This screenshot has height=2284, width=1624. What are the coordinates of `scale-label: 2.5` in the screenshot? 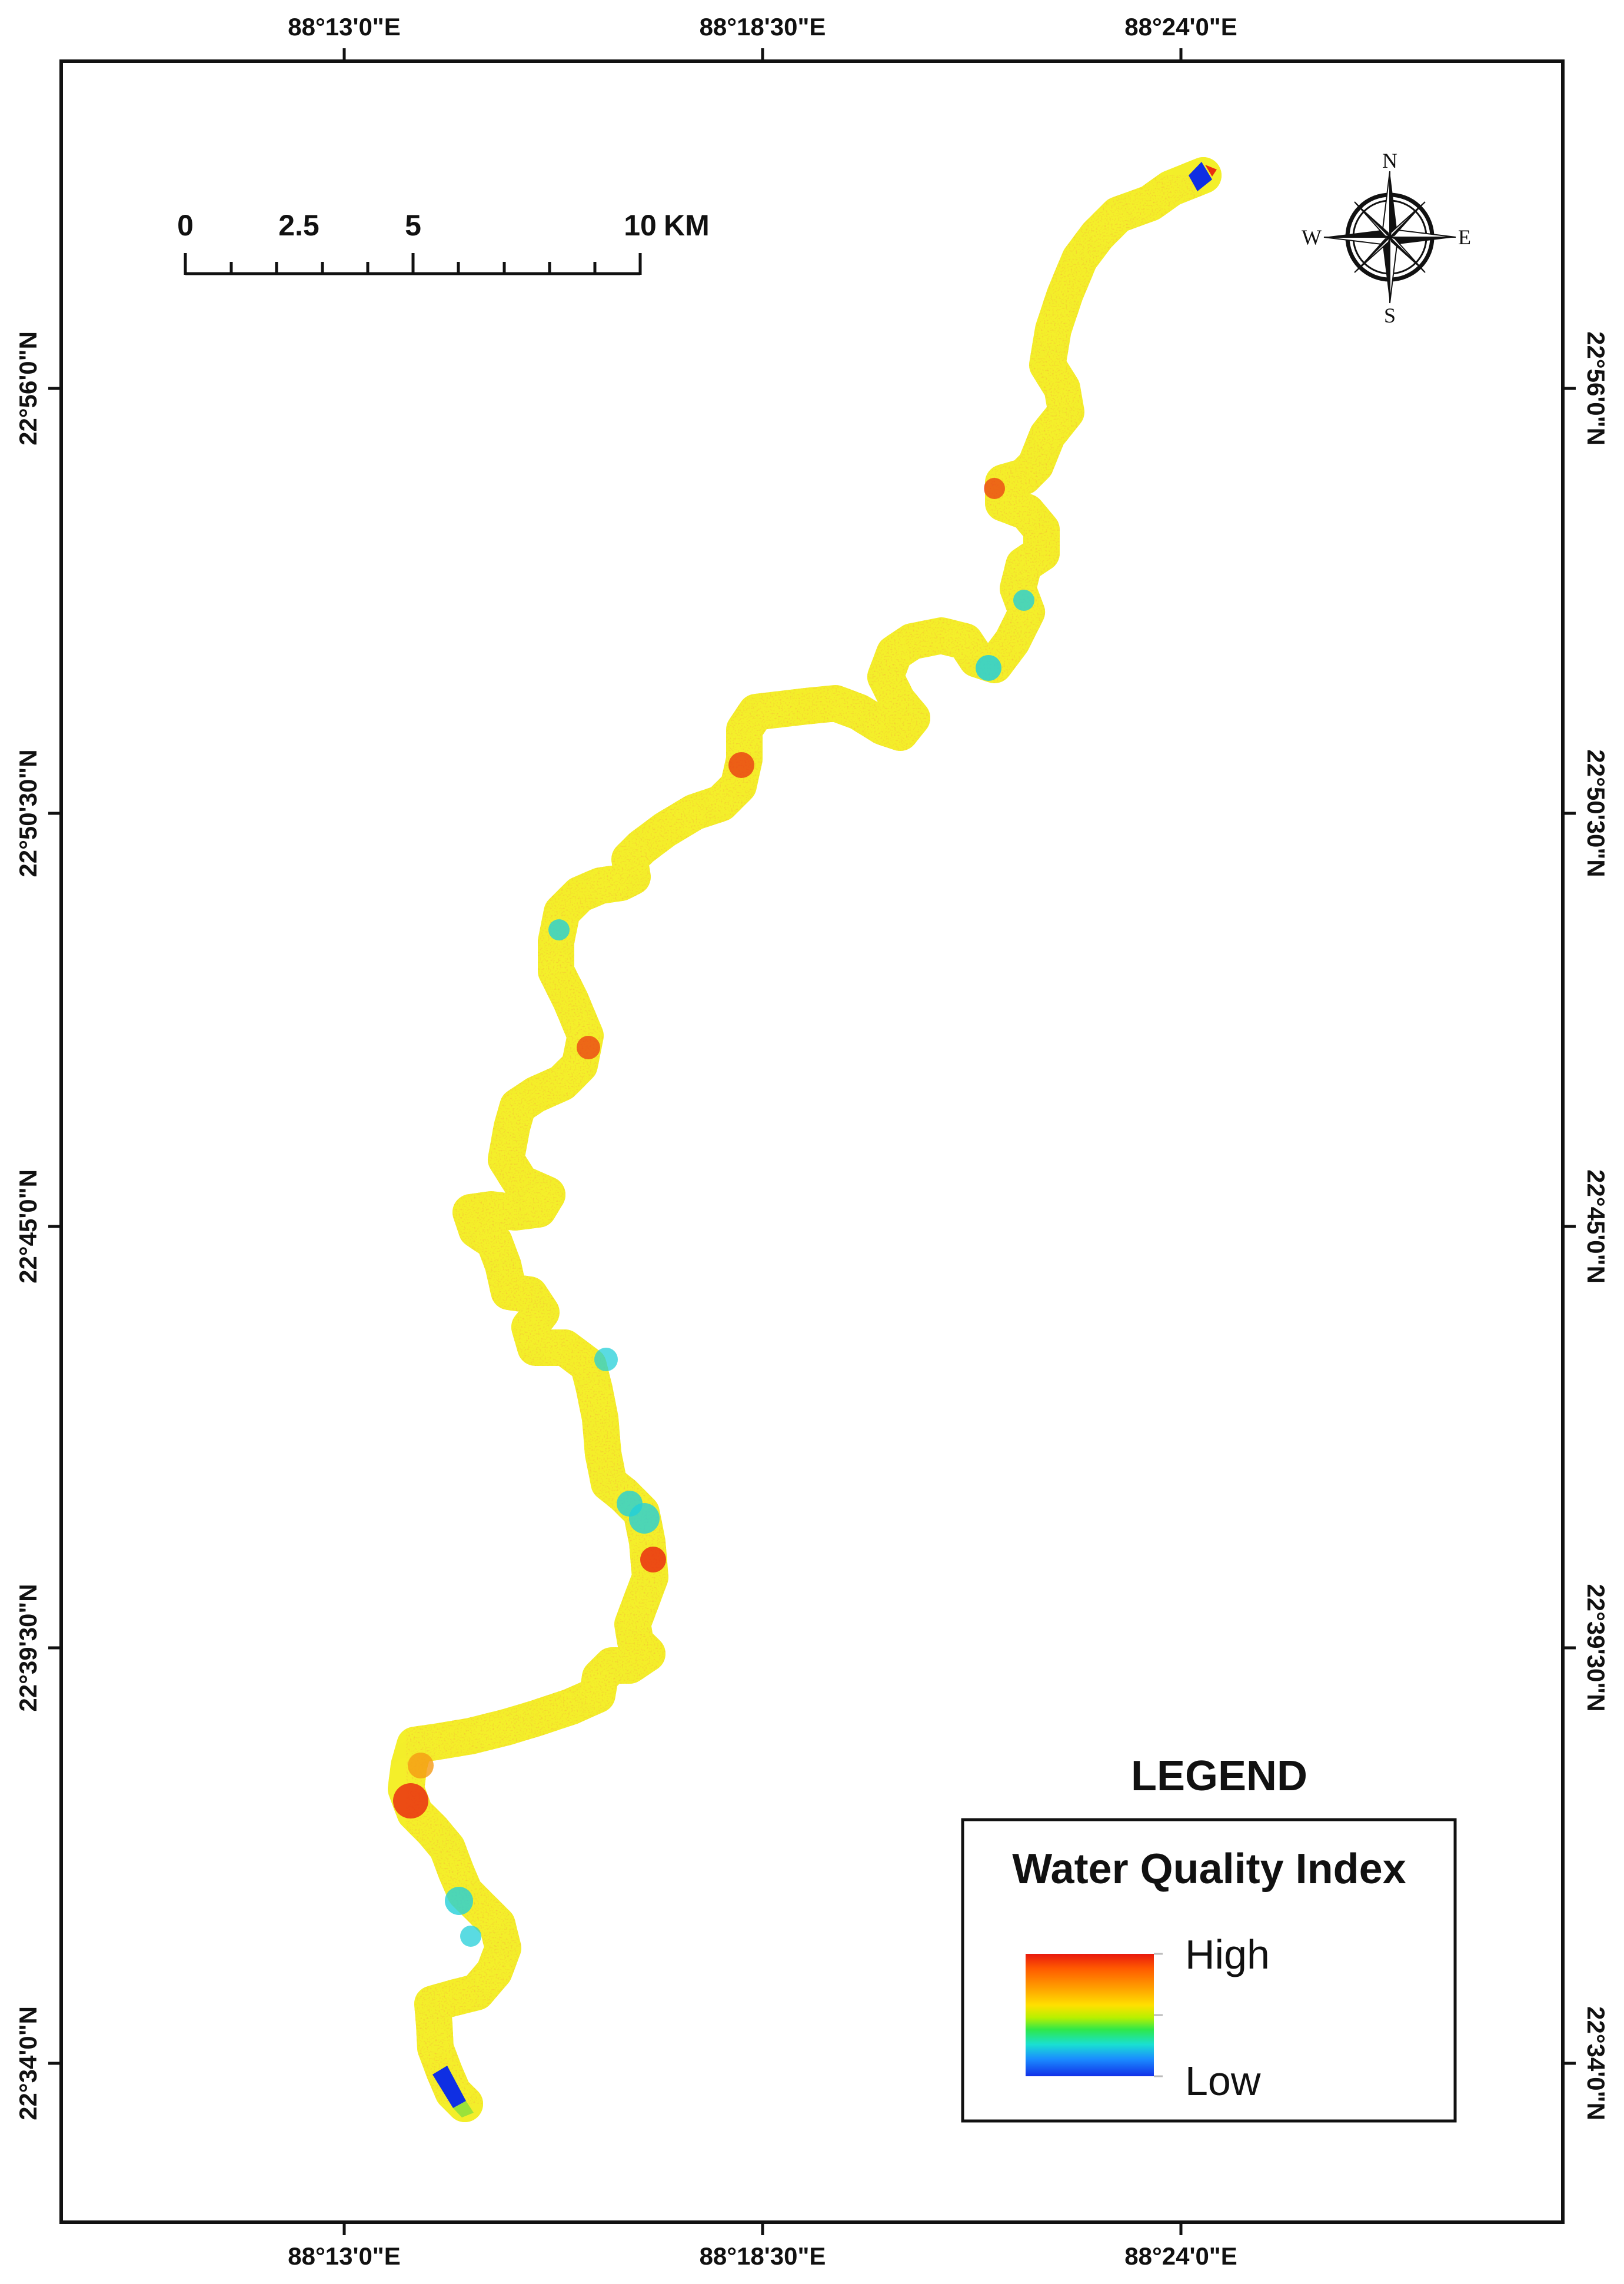 It's located at (299, 226).